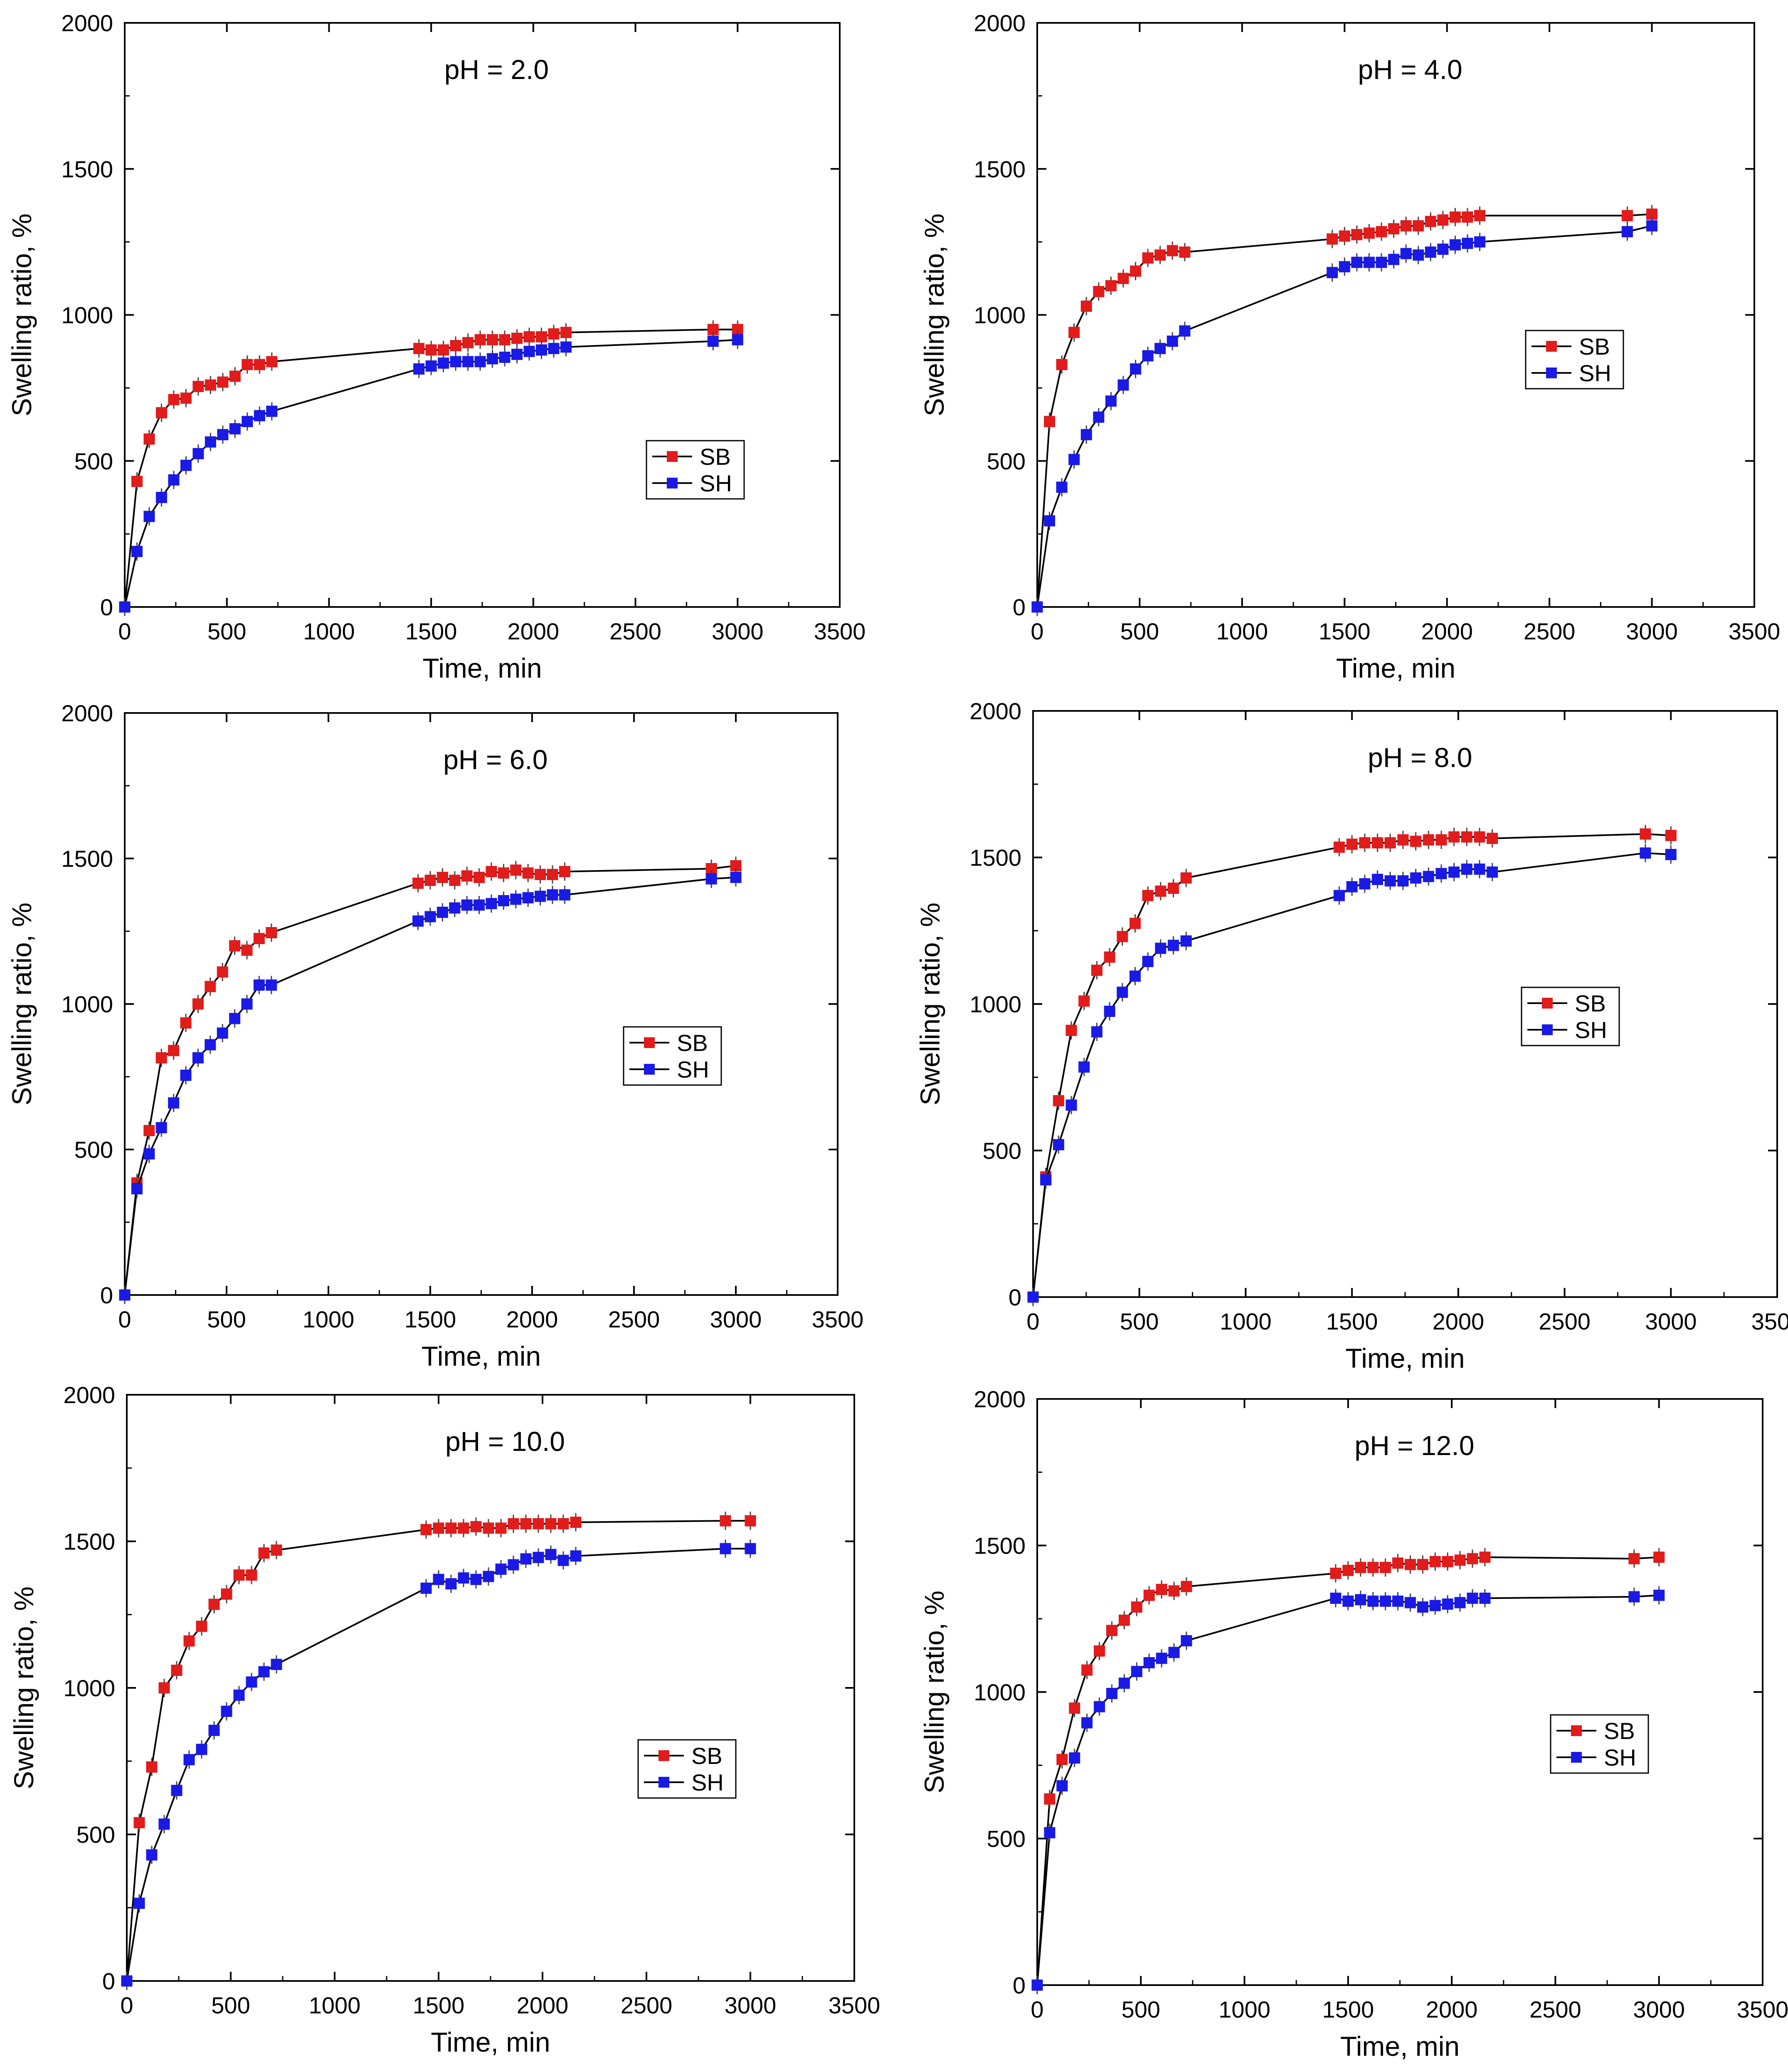 Image resolution: width=1788 pixels, height=2072 pixels. Describe the element at coordinates (543, 2005) in the screenshot. I see `x-tick-label: 2000` at that location.